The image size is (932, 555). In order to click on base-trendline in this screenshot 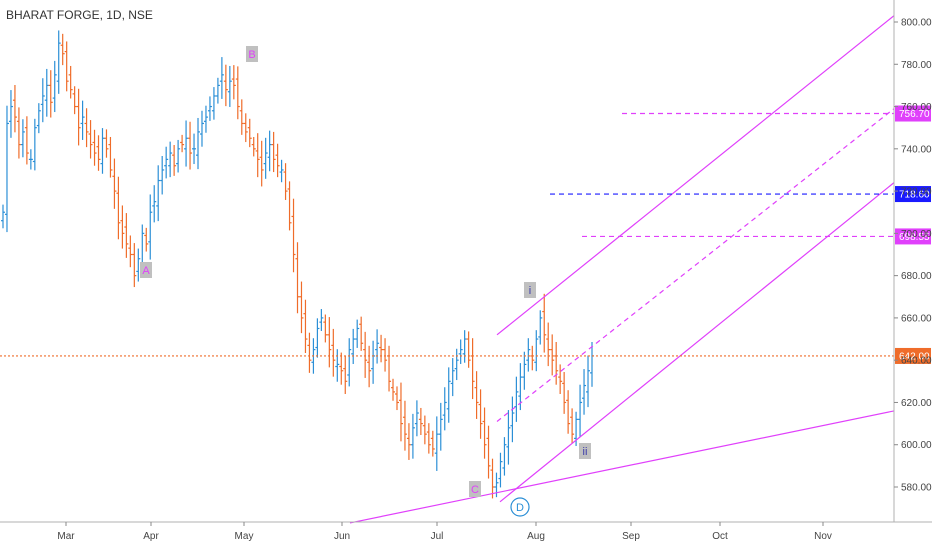, I will do `click(622, 467)`.